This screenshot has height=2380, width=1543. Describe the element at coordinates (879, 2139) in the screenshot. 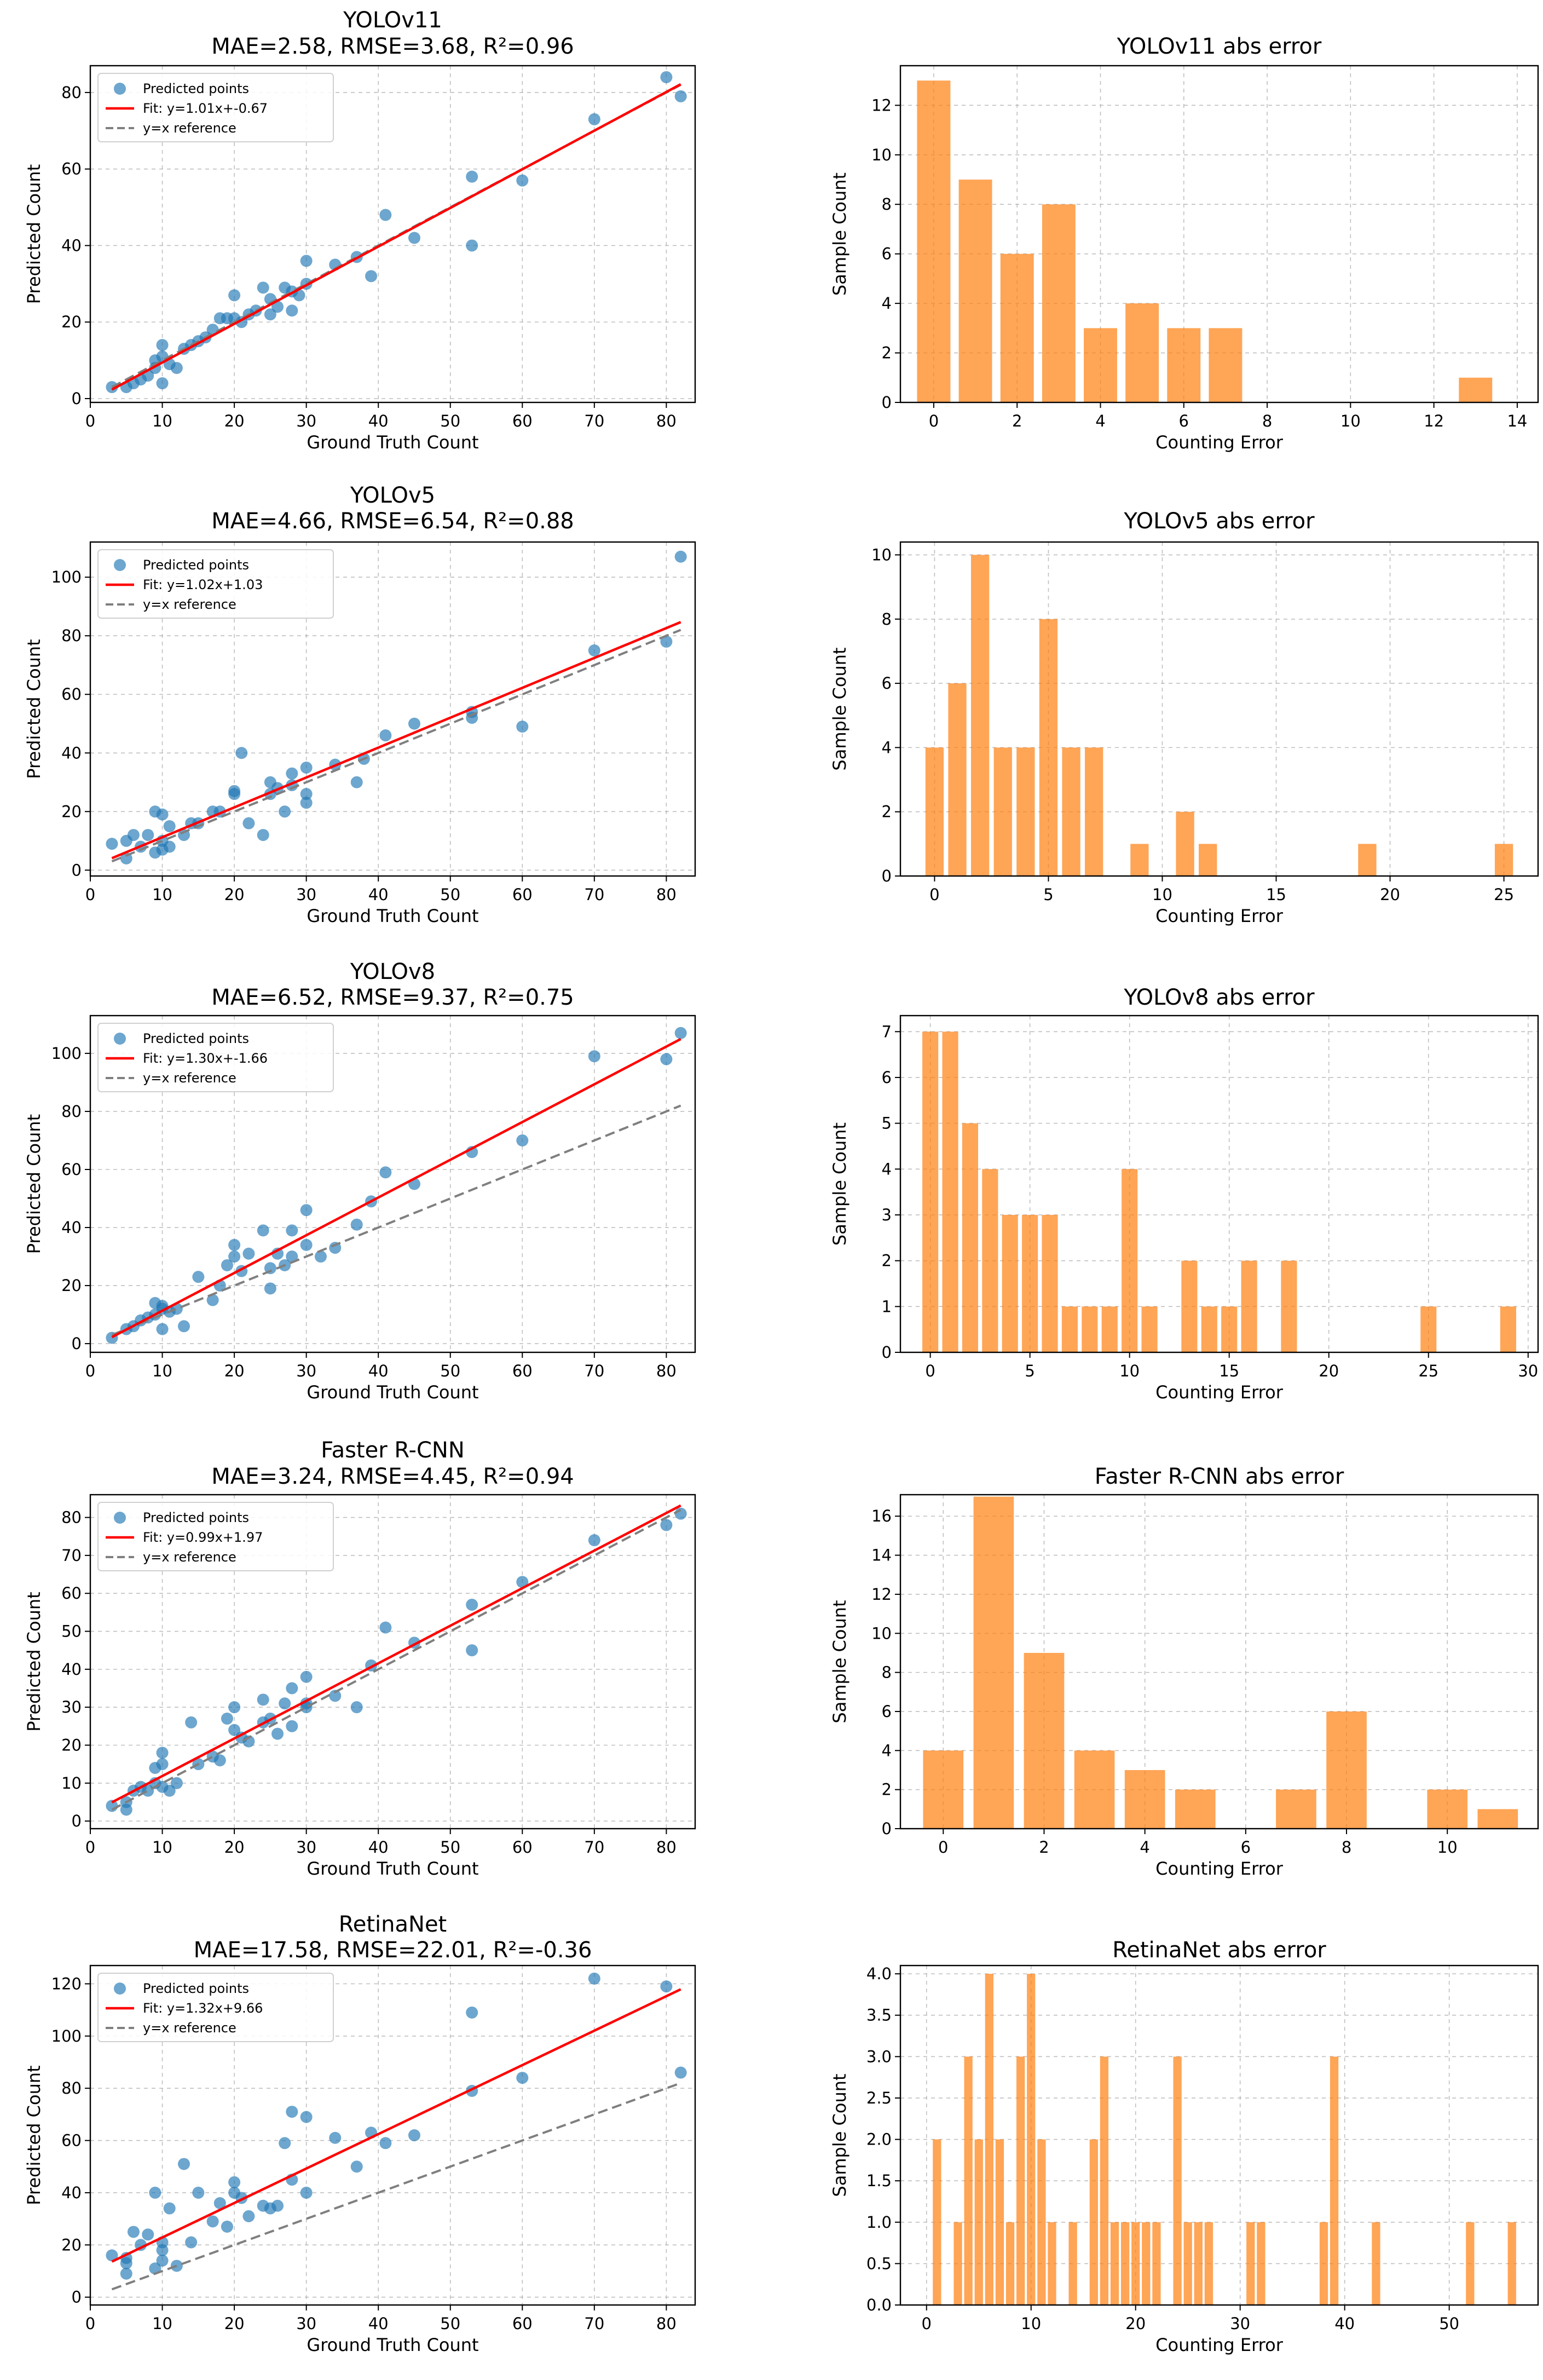

I see `y-tick-label: 2.0` at that location.